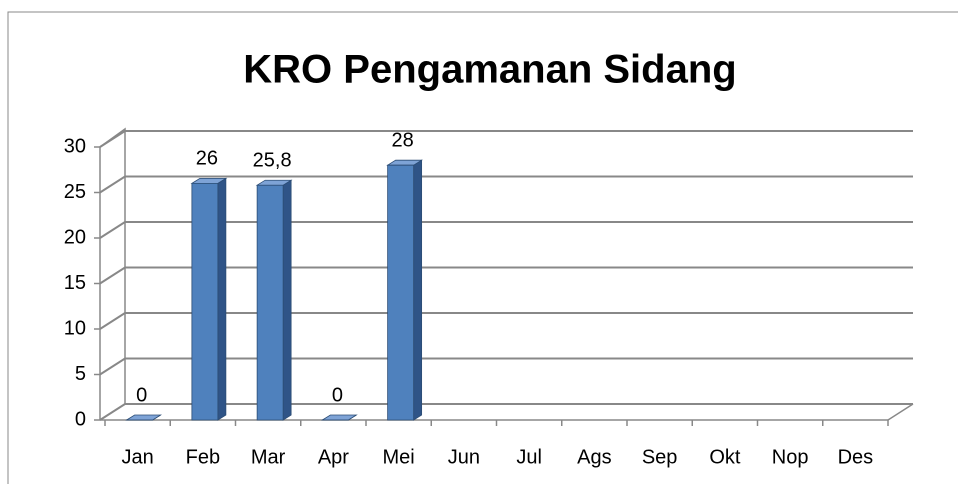  I want to click on floor-edge, so click(900, 412).